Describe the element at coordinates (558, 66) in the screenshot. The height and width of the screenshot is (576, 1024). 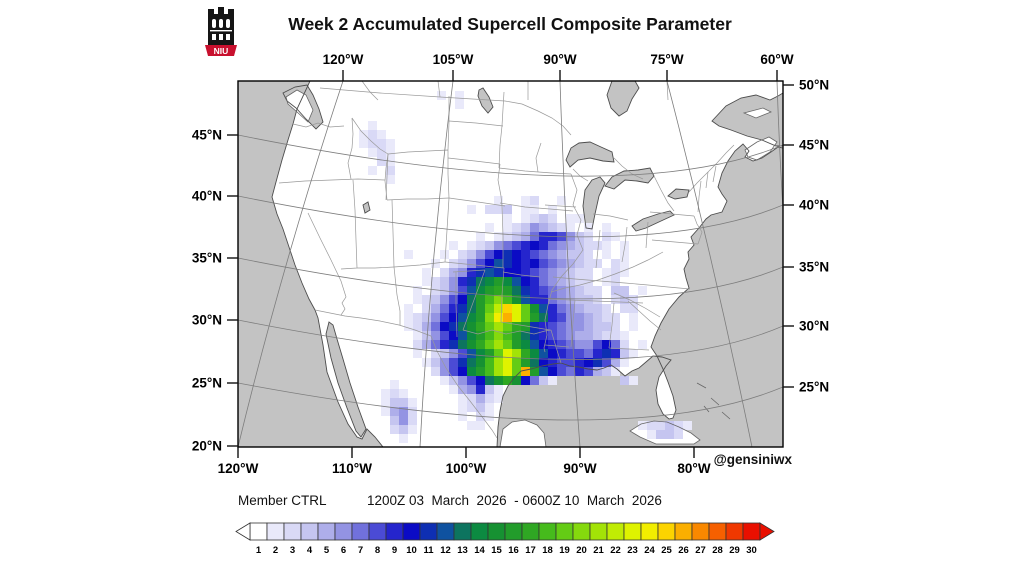
I see `axis-top: 120°W 105°W 90°W 75°W 60°W` at that location.